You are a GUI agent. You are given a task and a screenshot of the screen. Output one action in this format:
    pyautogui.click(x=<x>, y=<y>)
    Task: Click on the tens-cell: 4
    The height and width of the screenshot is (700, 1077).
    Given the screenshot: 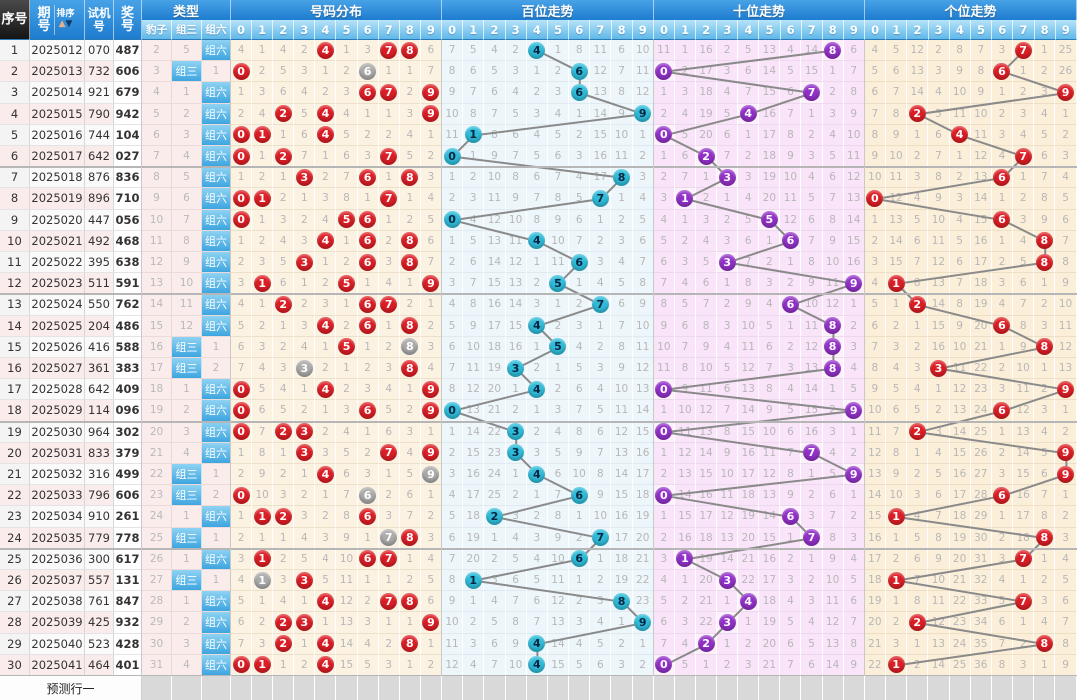 What is the action you would take?
    pyautogui.click(x=791, y=51)
    